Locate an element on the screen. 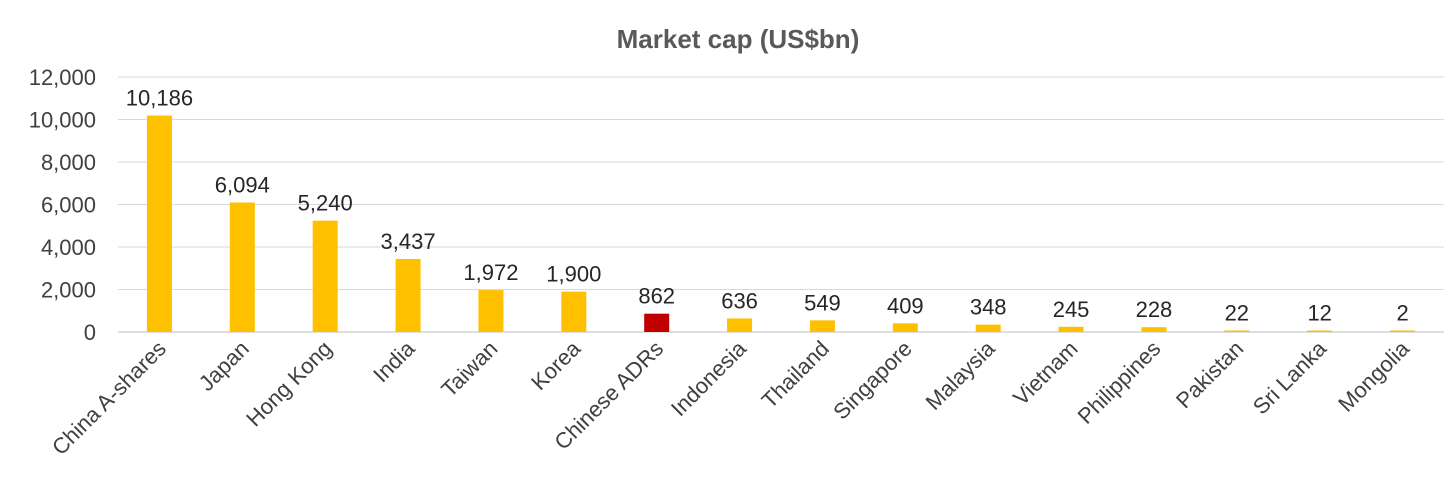  y-tick-label: 4,000 is located at coordinates (68, 247).